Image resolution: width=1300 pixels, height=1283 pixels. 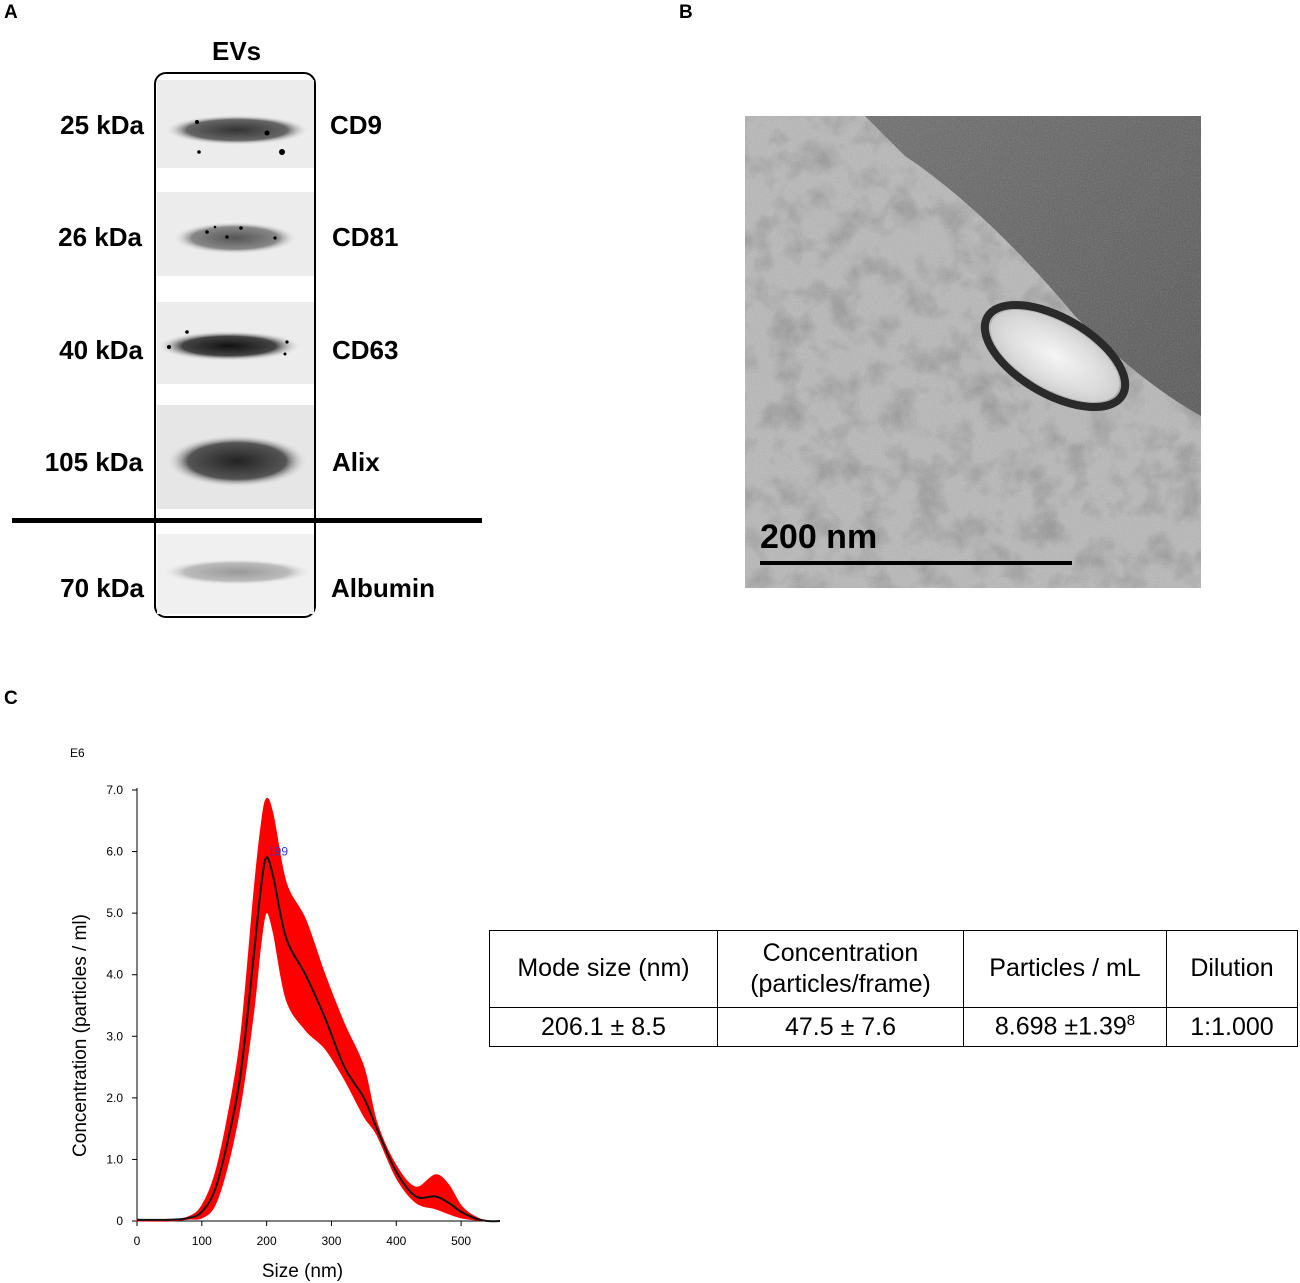 I want to click on blot-band-cd9-image, so click(x=235, y=124).